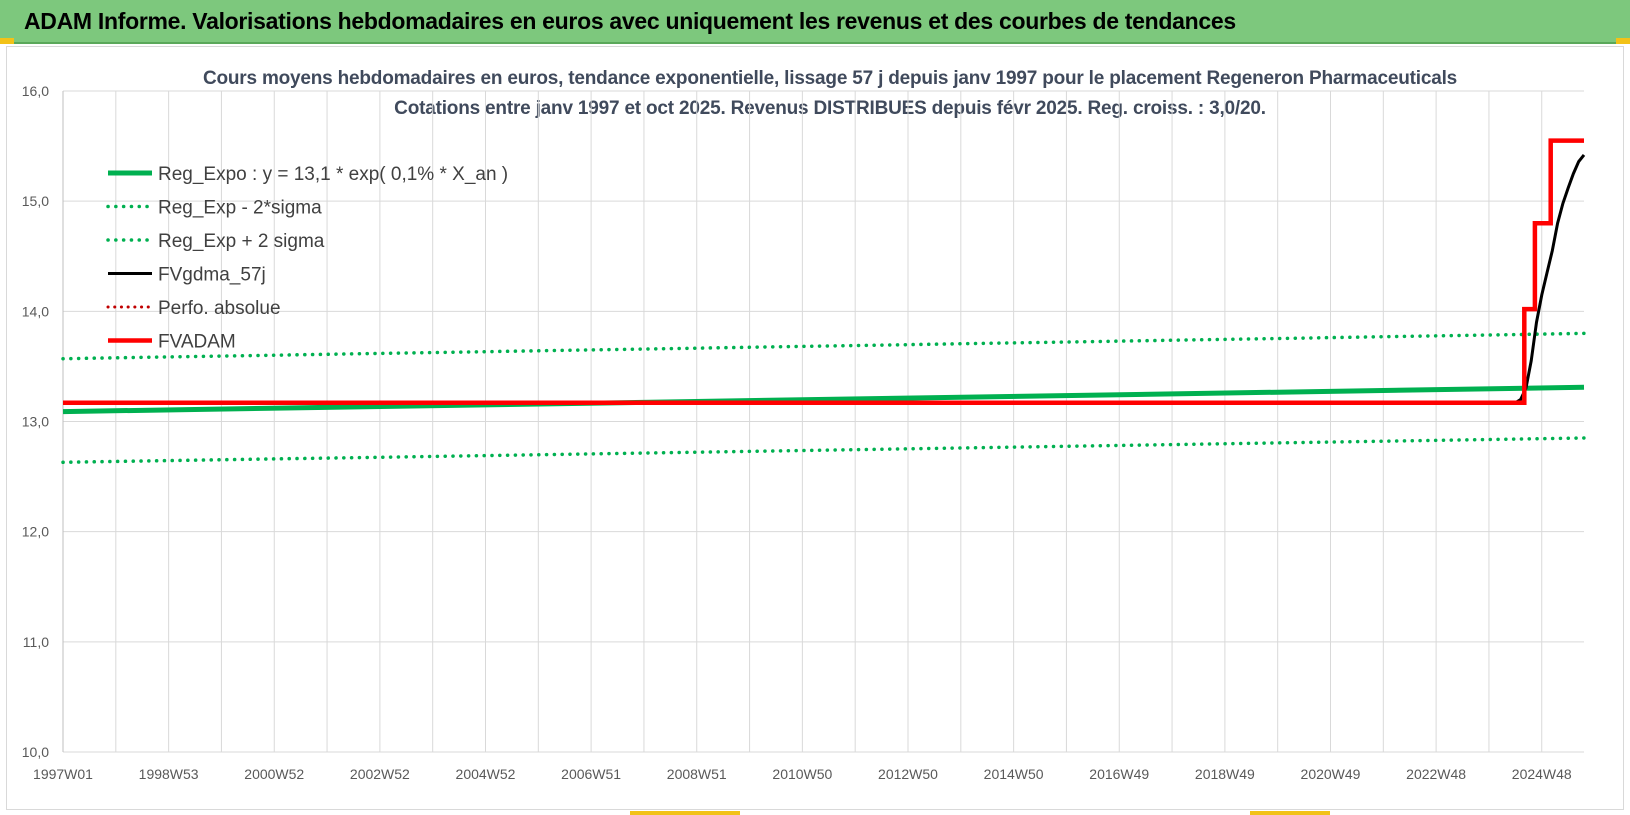  I want to click on footer-mark-left, so click(685, 813).